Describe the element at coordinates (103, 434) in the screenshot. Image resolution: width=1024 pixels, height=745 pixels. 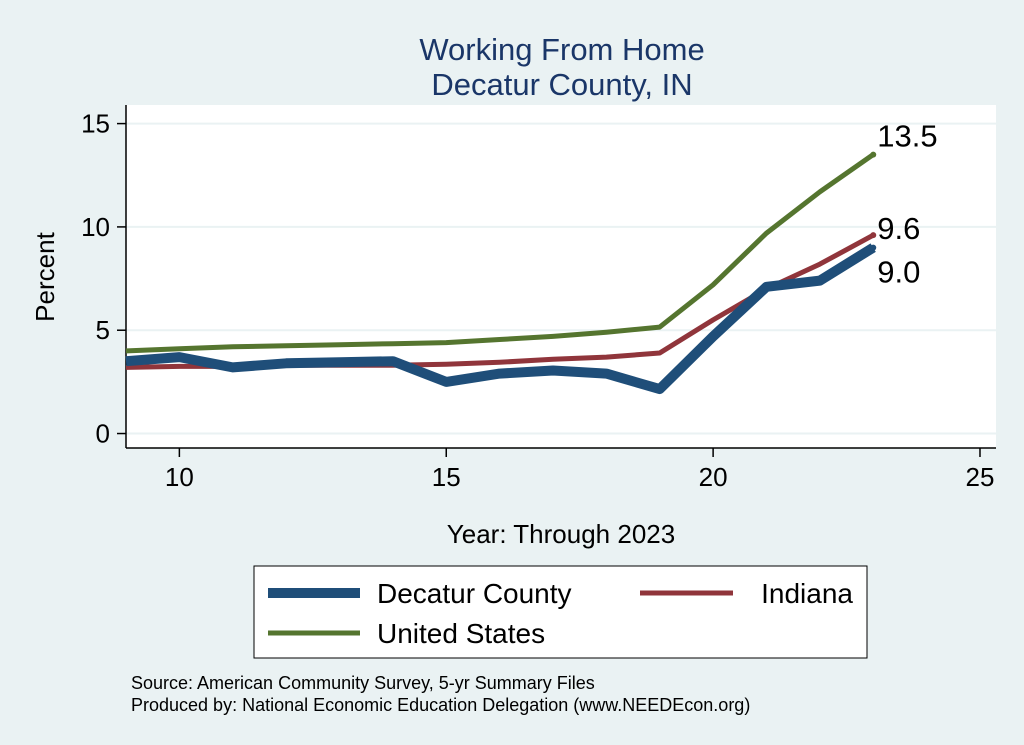
I see `y-tick-label: 0` at that location.